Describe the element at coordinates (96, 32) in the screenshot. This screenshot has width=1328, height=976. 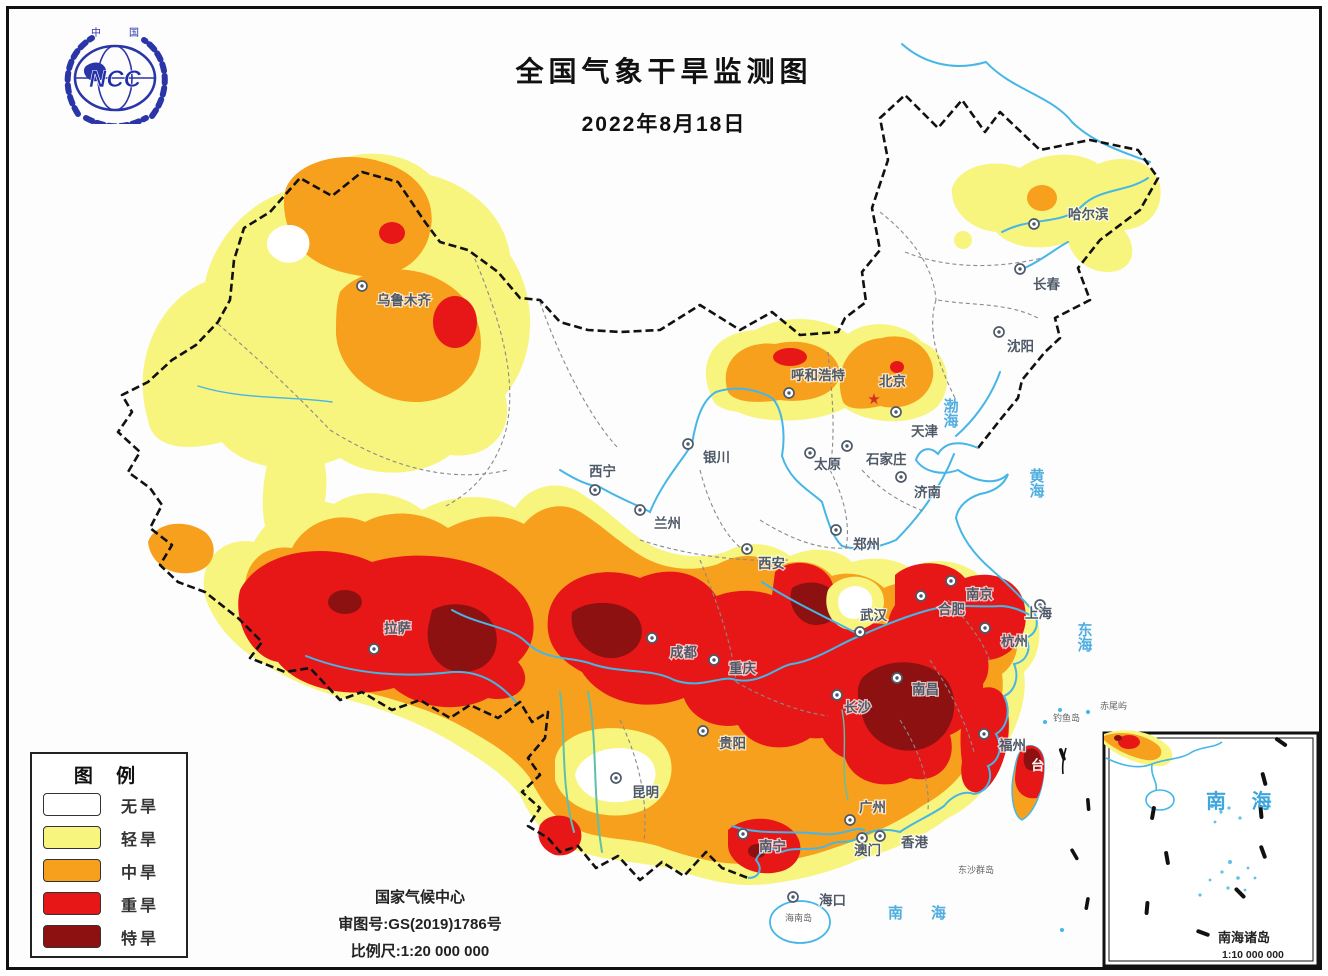
I see `logo-top-left-char: 中` at that location.